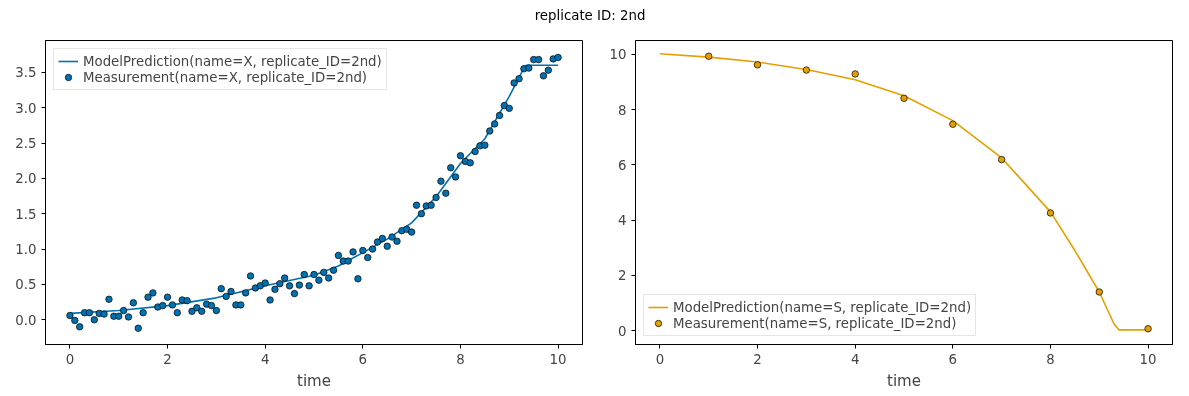  I want to click on y-tick-label: 2.5, so click(26, 144).